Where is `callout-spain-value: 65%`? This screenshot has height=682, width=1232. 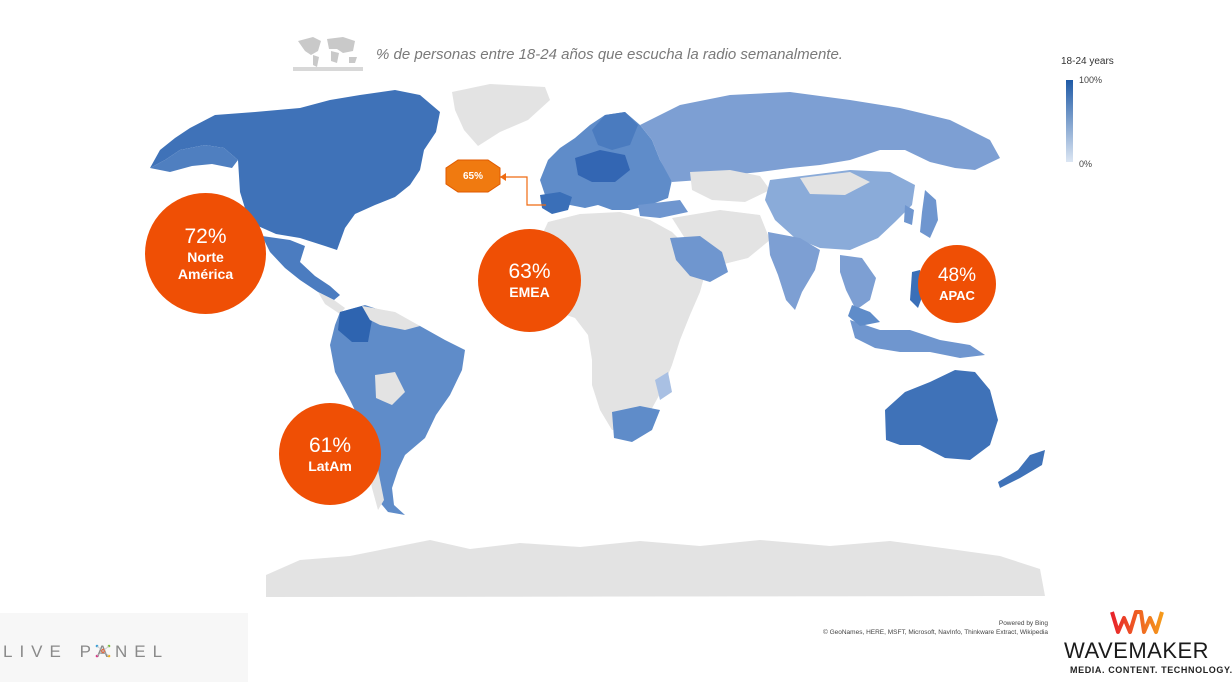 callout-spain-value: 65% is located at coordinates (472, 176).